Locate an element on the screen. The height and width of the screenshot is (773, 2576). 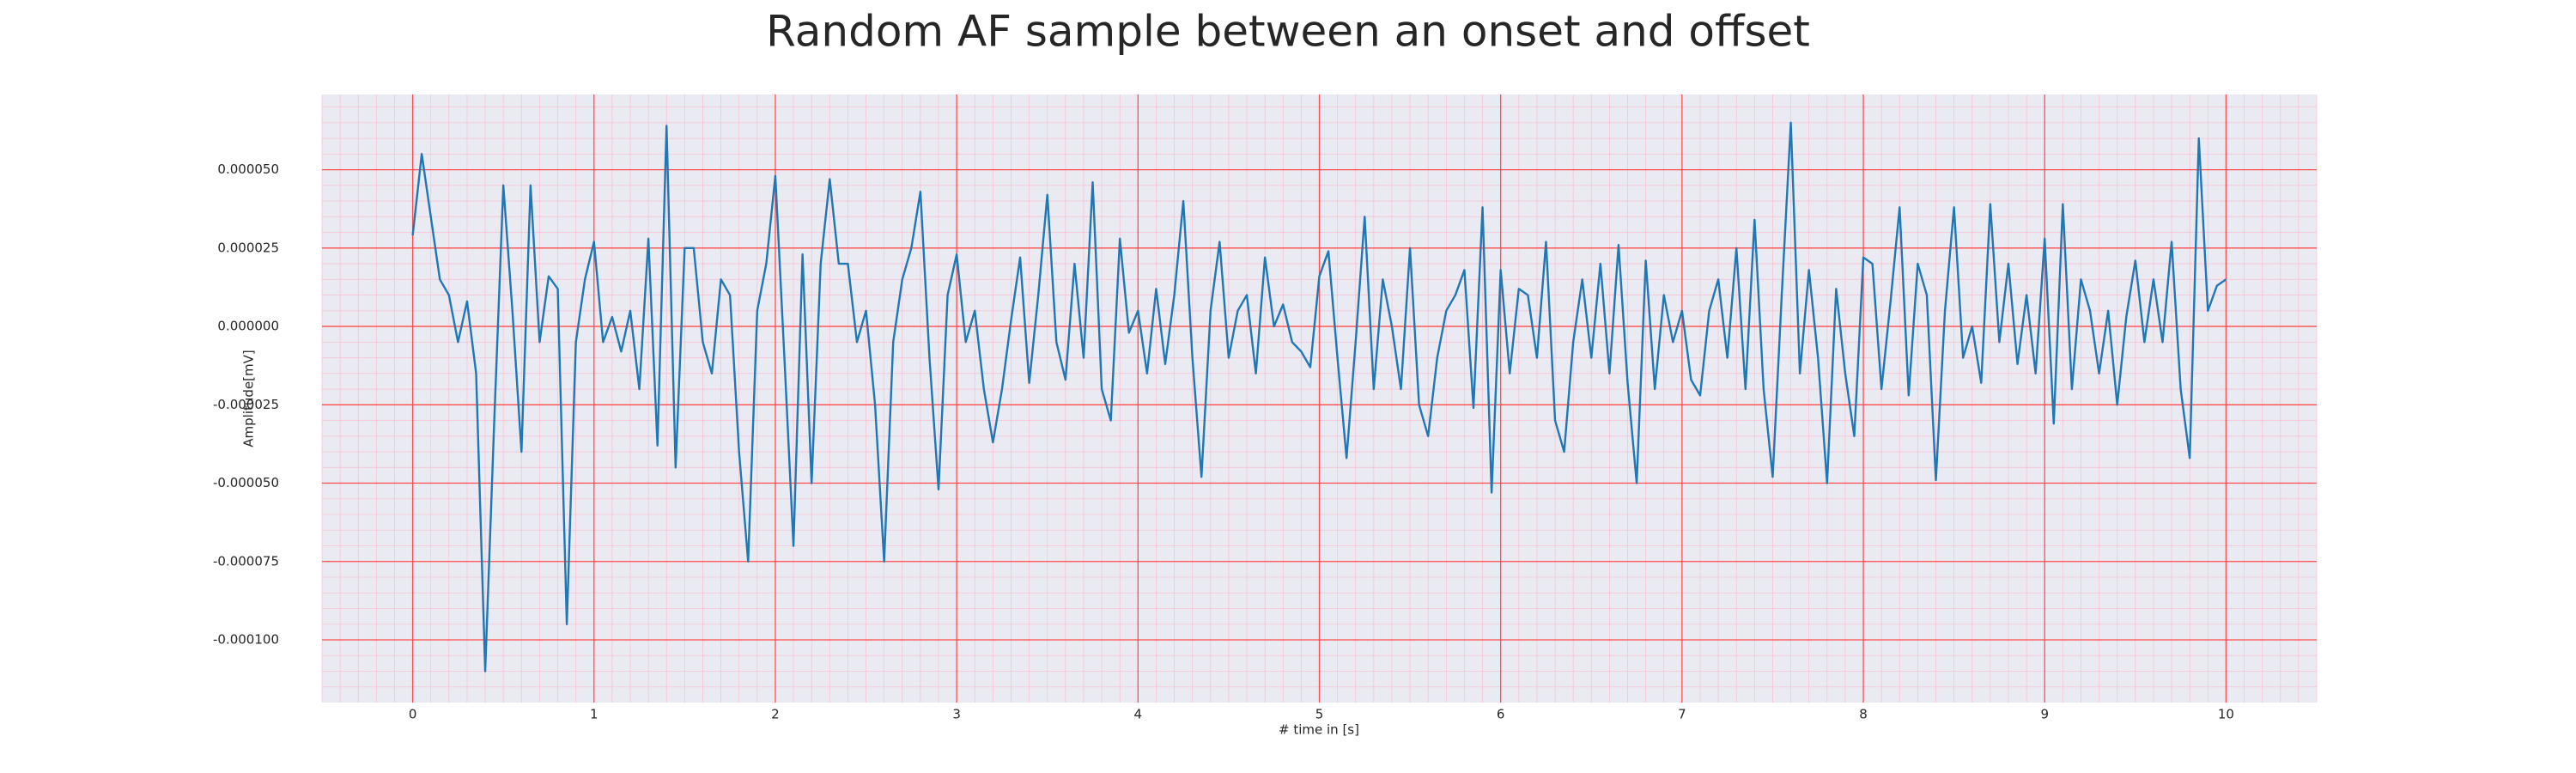
x-tick-label: 8 is located at coordinates (1864, 714).